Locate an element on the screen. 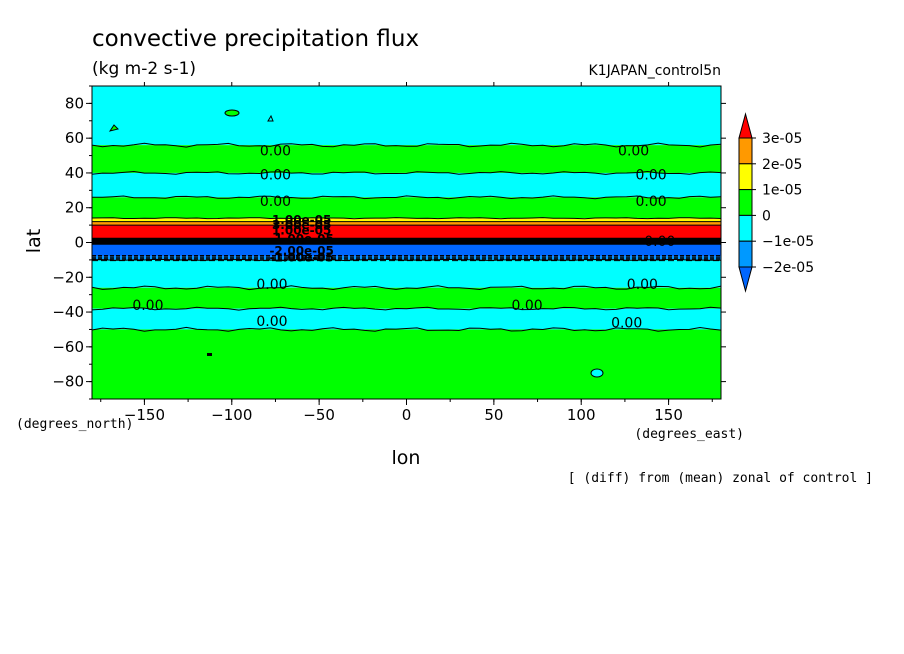 This screenshot has height=654, width=904. colorbar-label: 2e-05 is located at coordinates (782, 165).